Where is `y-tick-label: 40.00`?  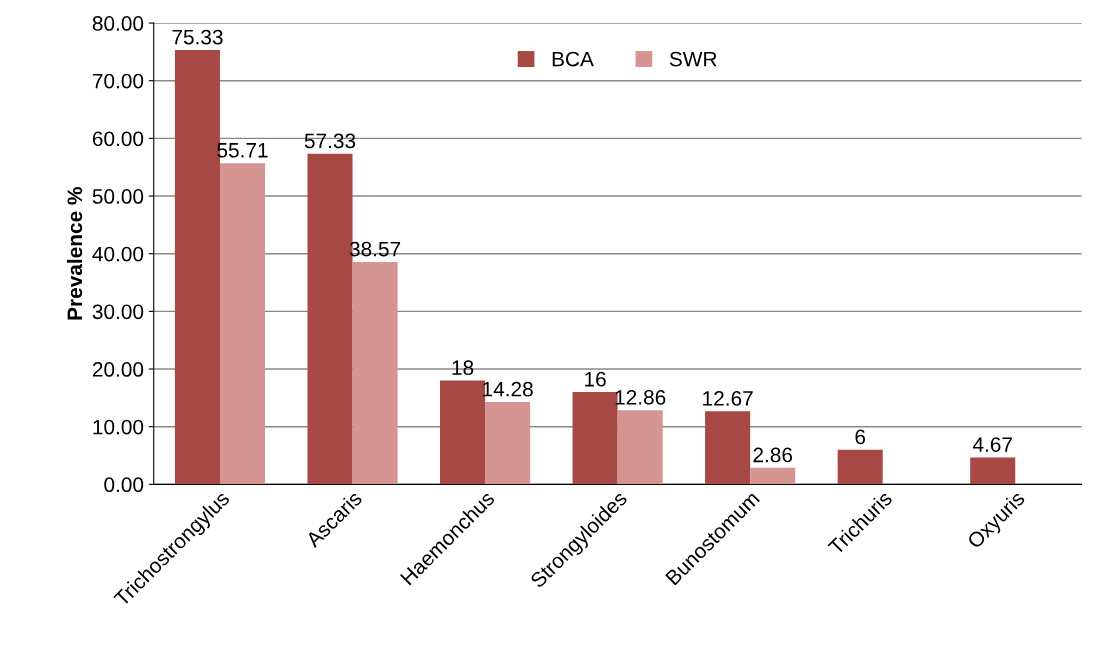 y-tick-label: 40.00 is located at coordinates (118, 254).